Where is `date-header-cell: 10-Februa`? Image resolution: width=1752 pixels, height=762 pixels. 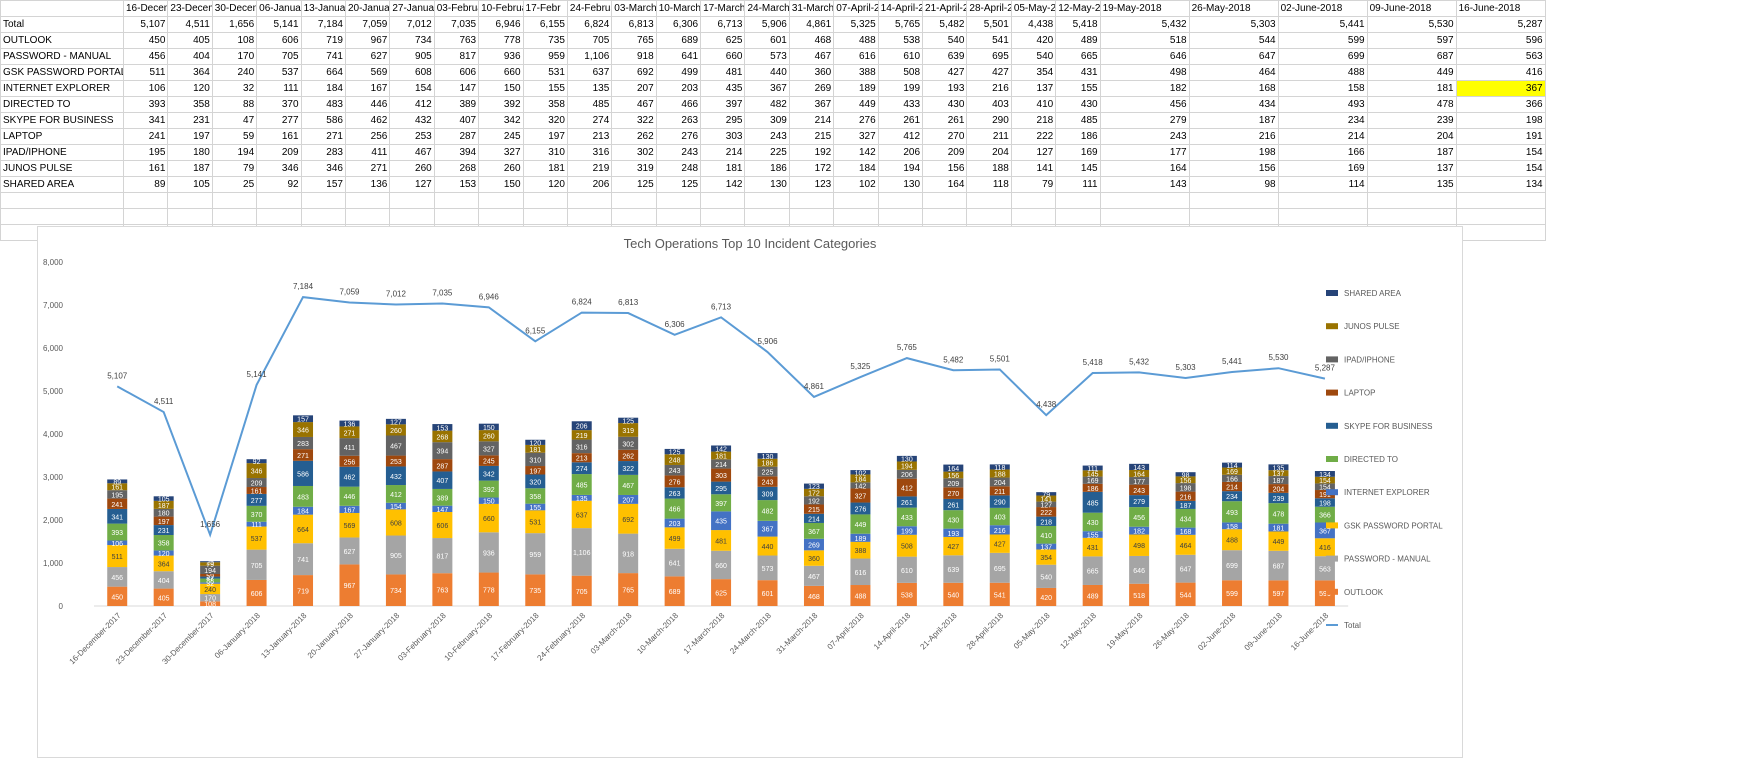 date-header-cell: 10-Februa is located at coordinates (501, 8).